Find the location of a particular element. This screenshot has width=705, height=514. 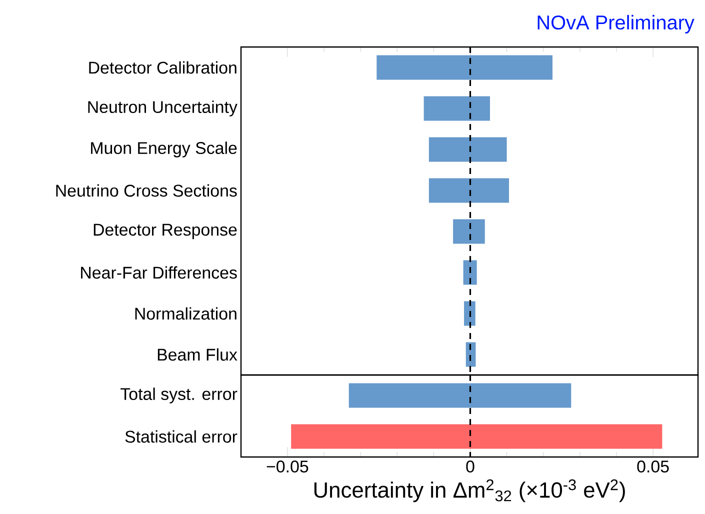

y-tick-label: Neutrino Cross Sections is located at coordinates (146, 190).